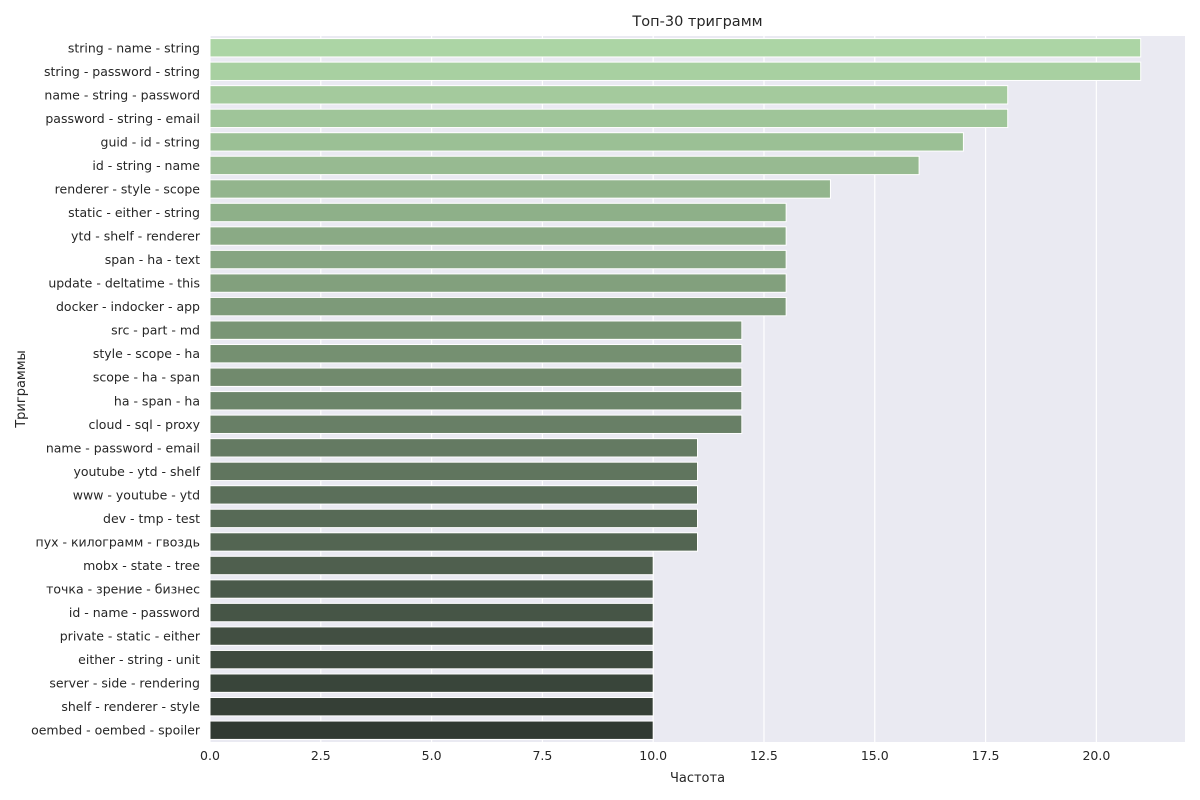 This screenshot has width=1200, height=800. What do you see at coordinates (128, 188) in the screenshot?
I see `y-tick-label: renderer - style - scope` at bounding box center [128, 188].